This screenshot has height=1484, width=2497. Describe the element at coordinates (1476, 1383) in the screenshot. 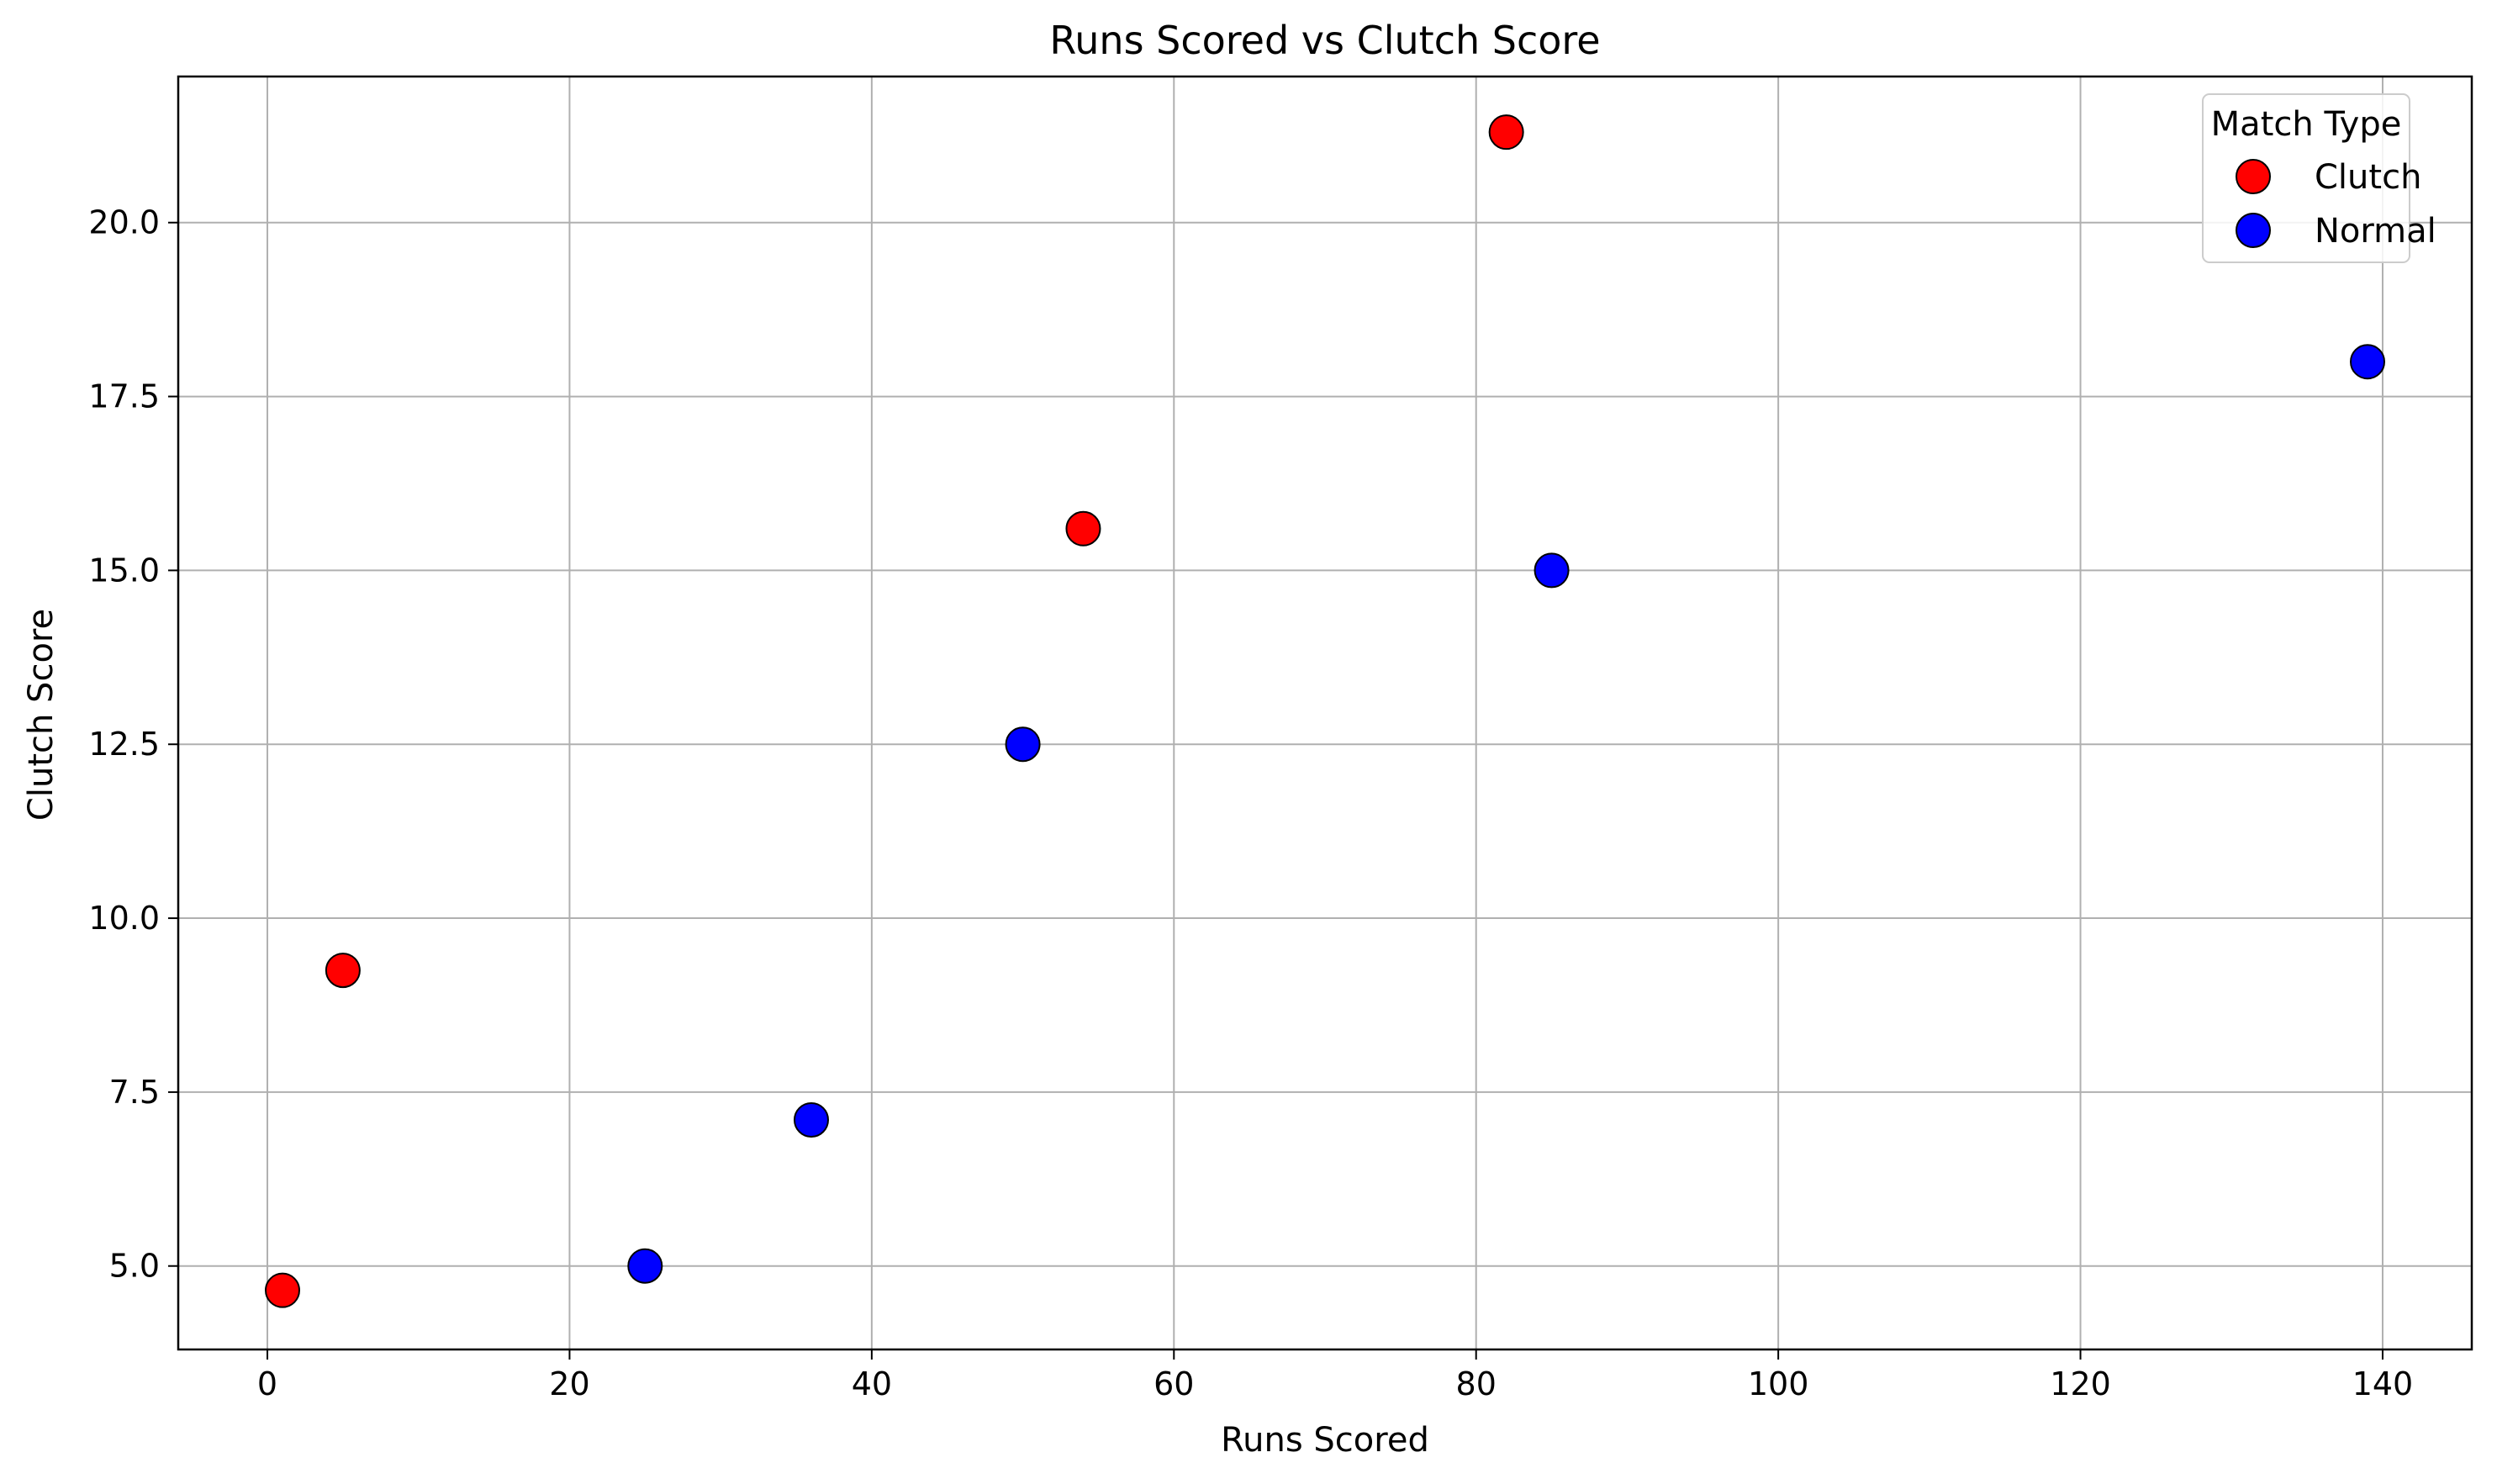

I see `x-tick-label: 80` at that location.